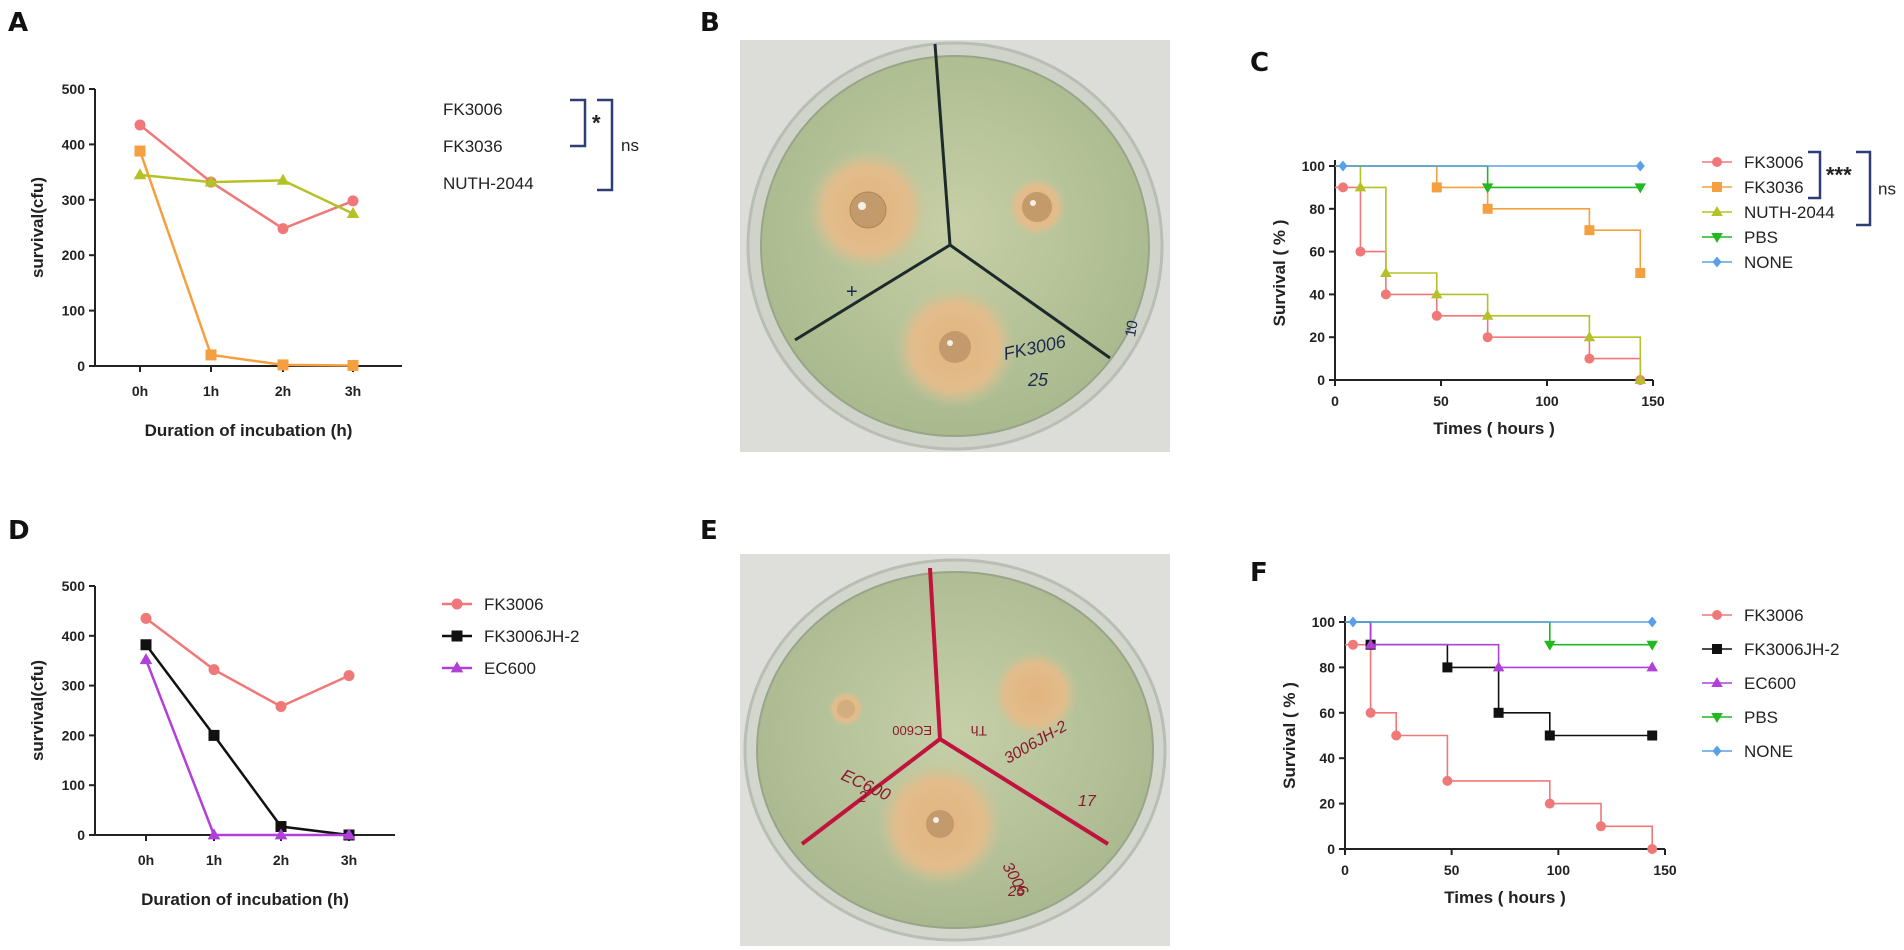 Image resolution: width=1904 pixels, height=950 pixels. What do you see at coordinates (74, 200) in the screenshot?
I see `panel-a-y-tick-label: 300` at bounding box center [74, 200].